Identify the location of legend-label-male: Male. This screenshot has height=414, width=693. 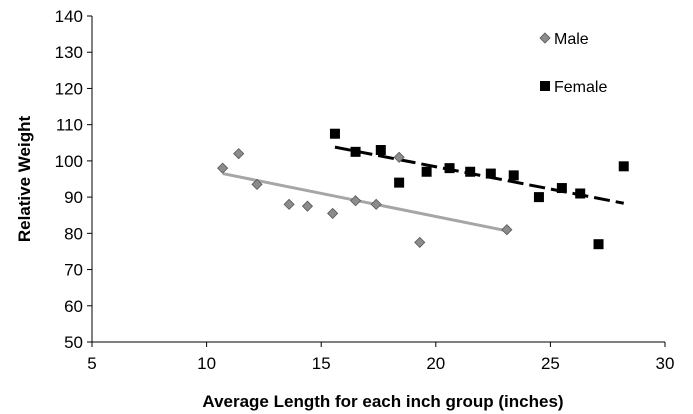
(571, 39).